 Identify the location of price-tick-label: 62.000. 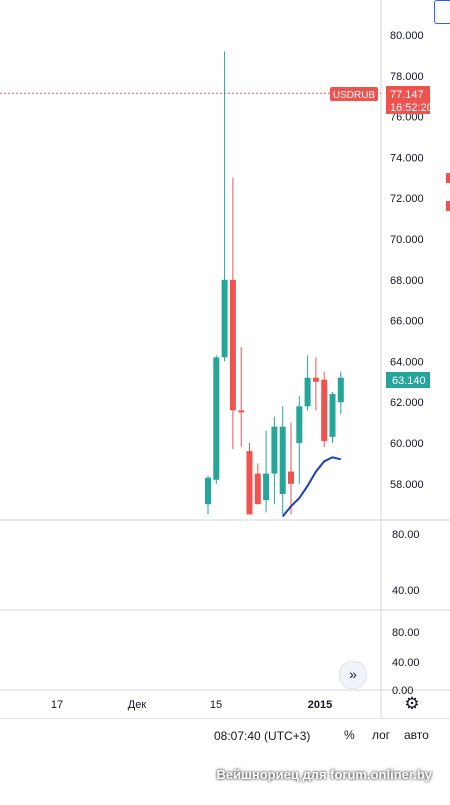
(407, 403).